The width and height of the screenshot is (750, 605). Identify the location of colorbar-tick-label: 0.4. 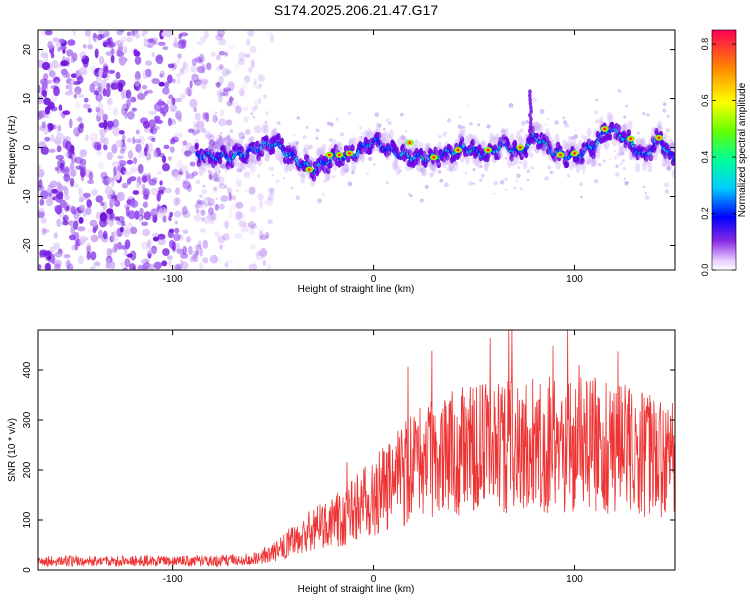
(705, 157).